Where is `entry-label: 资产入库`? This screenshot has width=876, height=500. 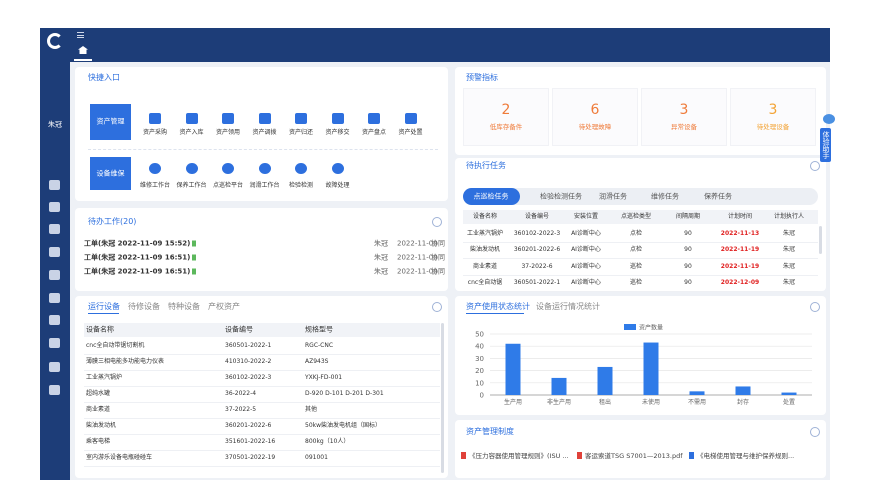
entry-label: 资产入库 is located at coordinates (191, 132).